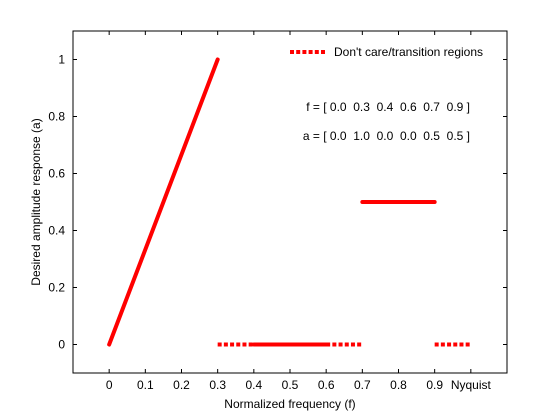 The width and height of the screenshot is (560, 420). What do you see at coordinates (326, 385) in the screenshot?
I see `x-tick-label: 0.6` at bounding box center [326, 385].